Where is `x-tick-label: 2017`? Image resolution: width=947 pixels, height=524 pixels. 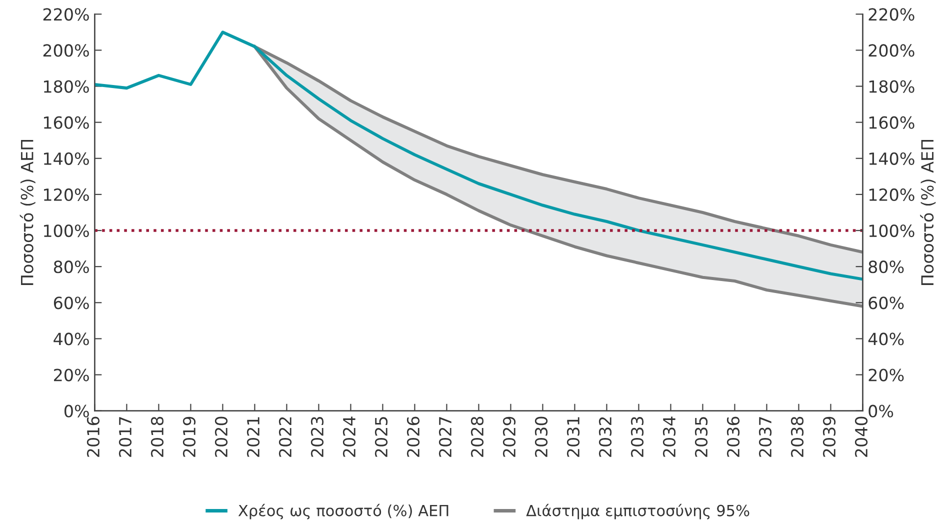 x-tick-label: 2017 is located at coordinates (125, 437).